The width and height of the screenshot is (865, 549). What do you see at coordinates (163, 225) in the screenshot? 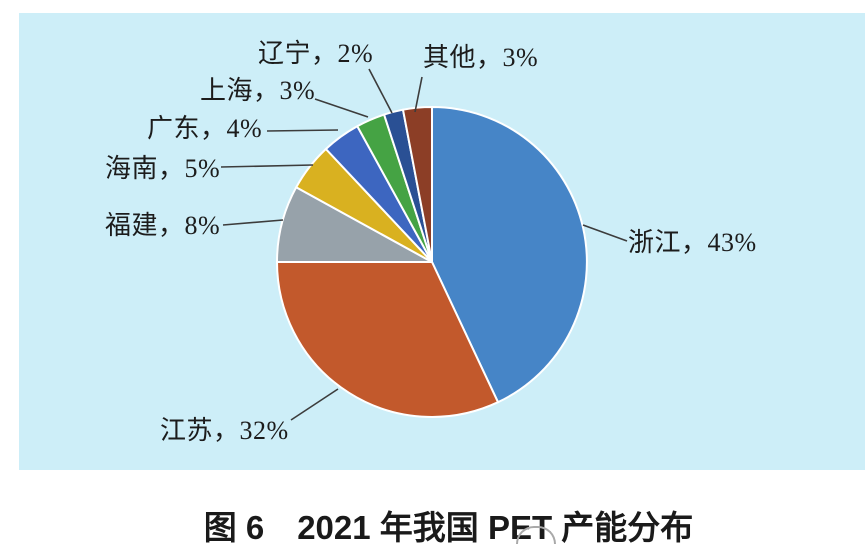
I see `pie-label-fujian: 福建，8%` at bounding box center [163, 225].